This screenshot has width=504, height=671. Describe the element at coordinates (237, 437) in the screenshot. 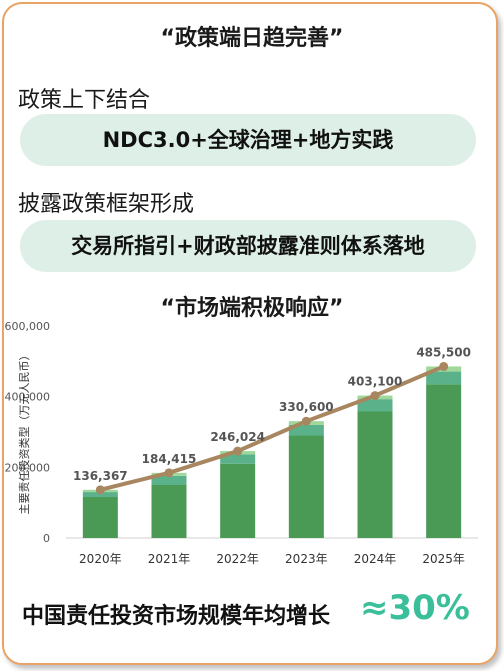

I see `data-label: 246,024` at that location.